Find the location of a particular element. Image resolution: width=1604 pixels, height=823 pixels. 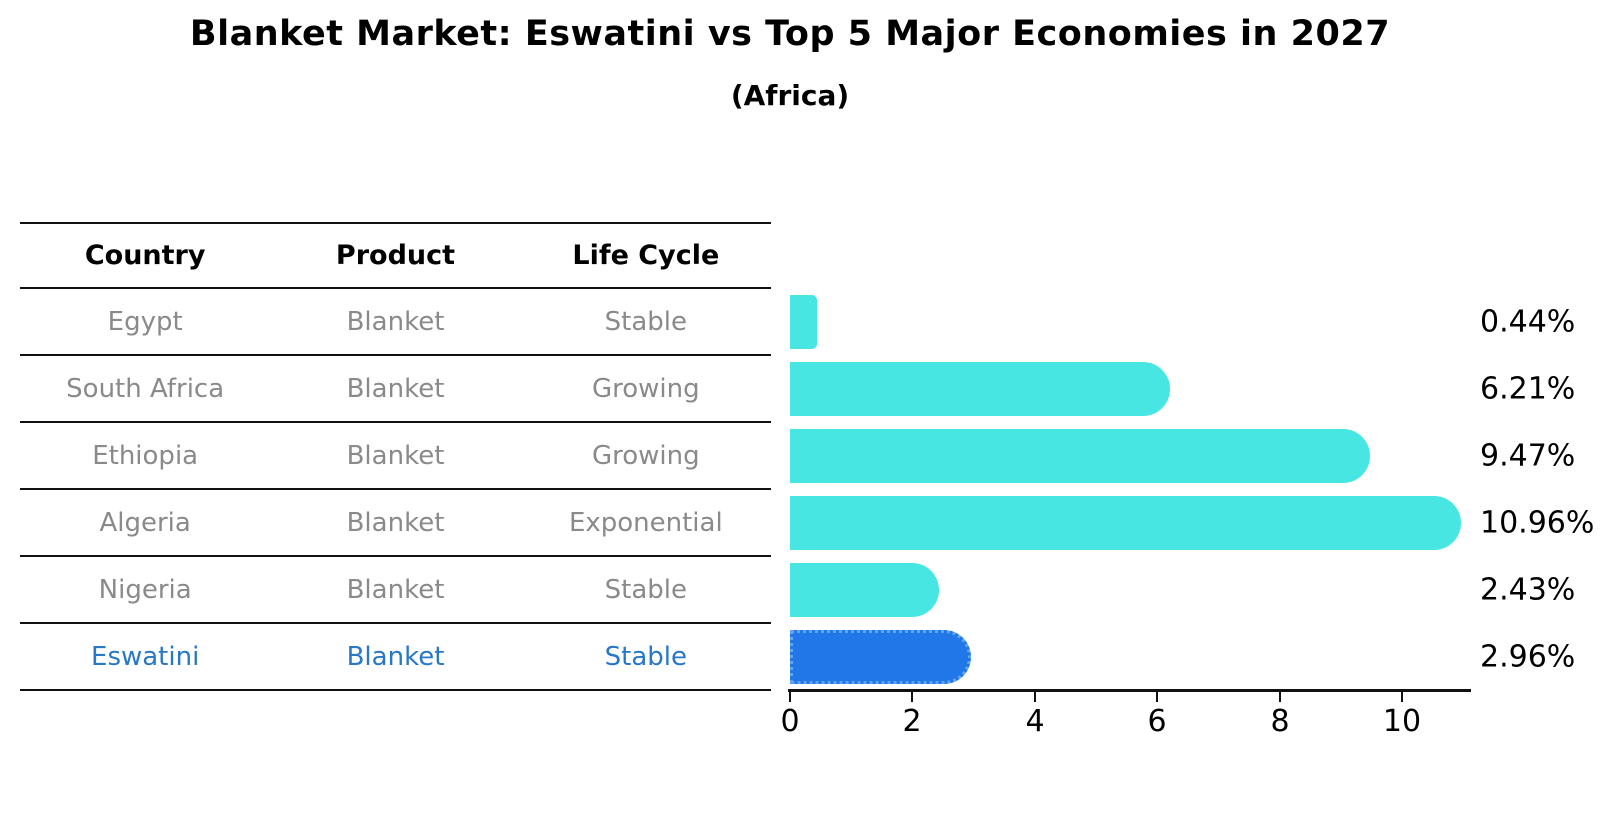

table-row: Ethiopia Blanket Growing is located at coordinates (395, 455).